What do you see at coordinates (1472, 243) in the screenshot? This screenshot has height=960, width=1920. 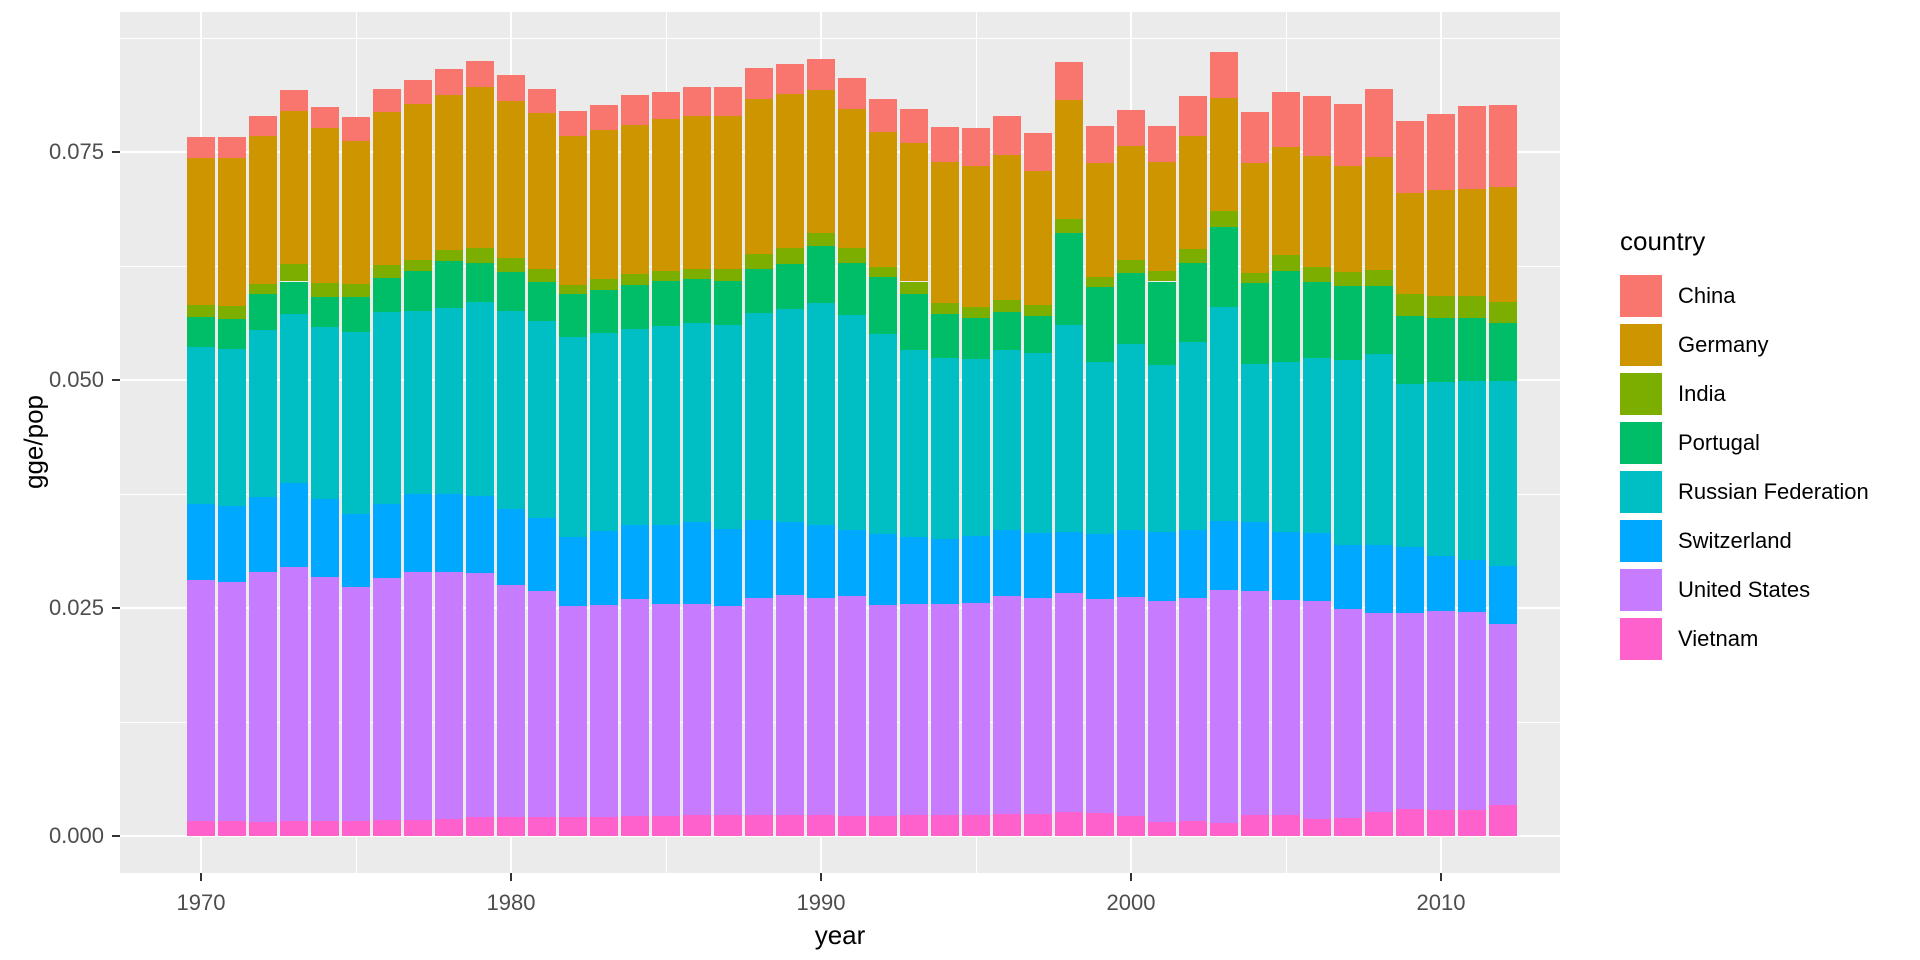 I see `bar-segment-germany-2011` at bounding box center [1472, 243].